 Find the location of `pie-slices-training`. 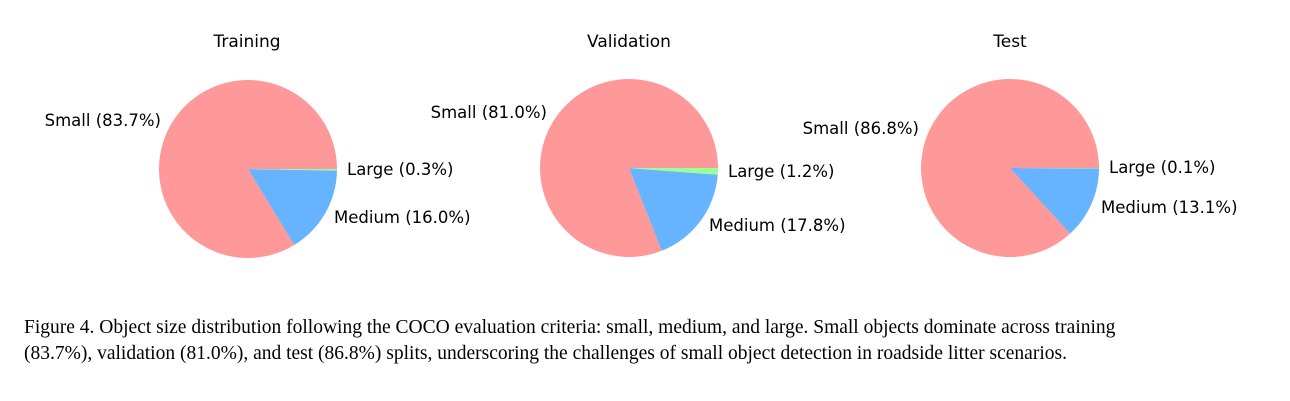

pie-slices-training is located at coordinates (248, 168).